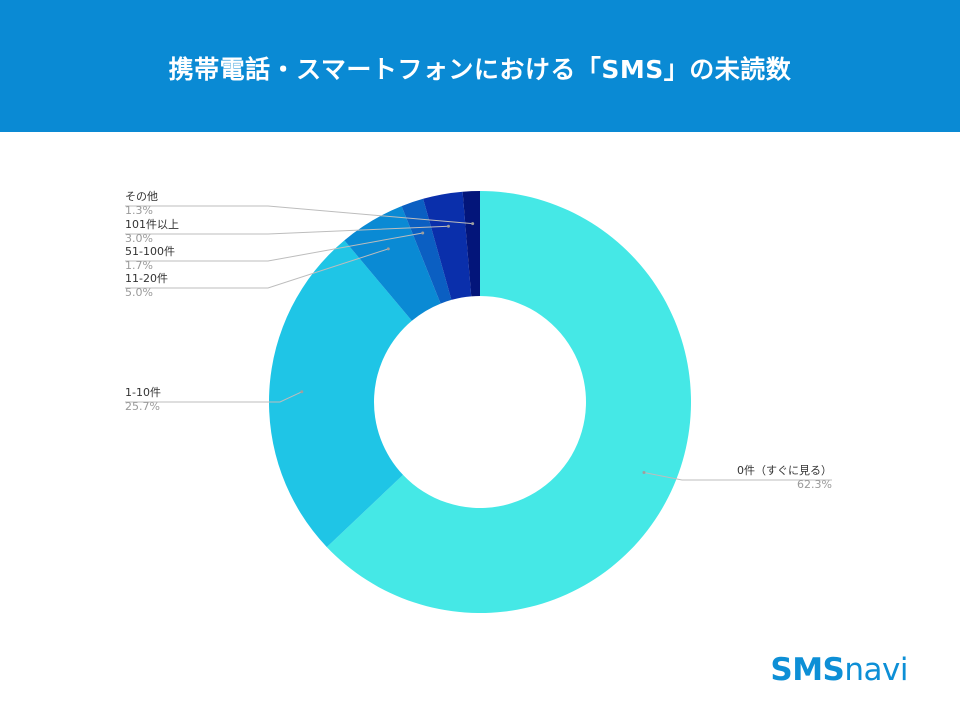 This screenshot has height=720, width=960. What do you see at coordinates (141, 196) in the screenshot?
I see `slice-label-5: その他` at bounding box center [141, 196].